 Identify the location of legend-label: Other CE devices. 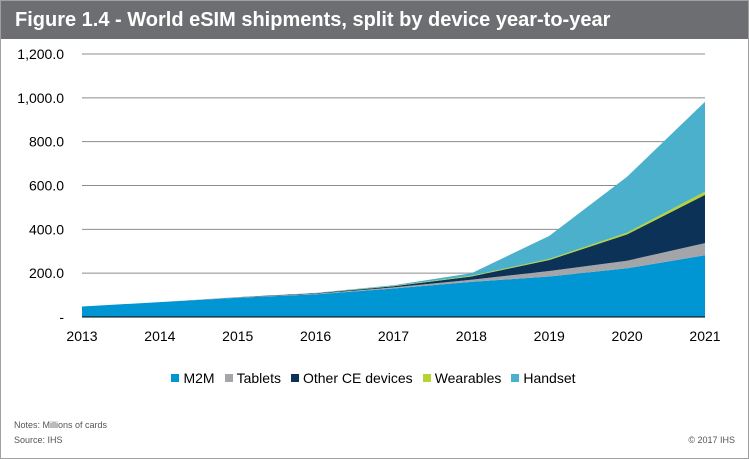
(357, 378).